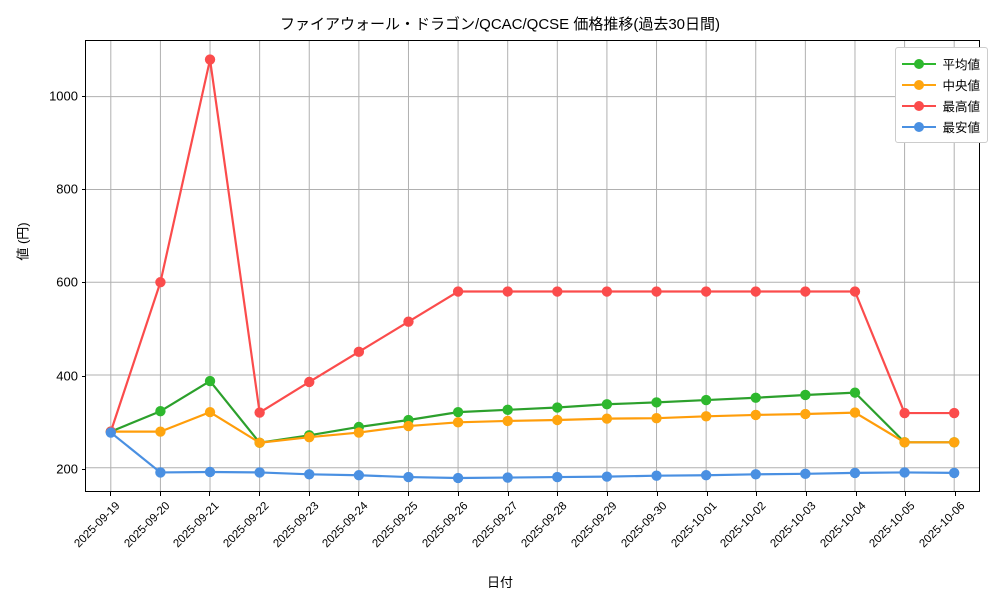 This screenshot has width=1000, height=600. Describe the element at coordinates (63, 96) in the screenshot. I see `y-tick-label: 1000` at that location.